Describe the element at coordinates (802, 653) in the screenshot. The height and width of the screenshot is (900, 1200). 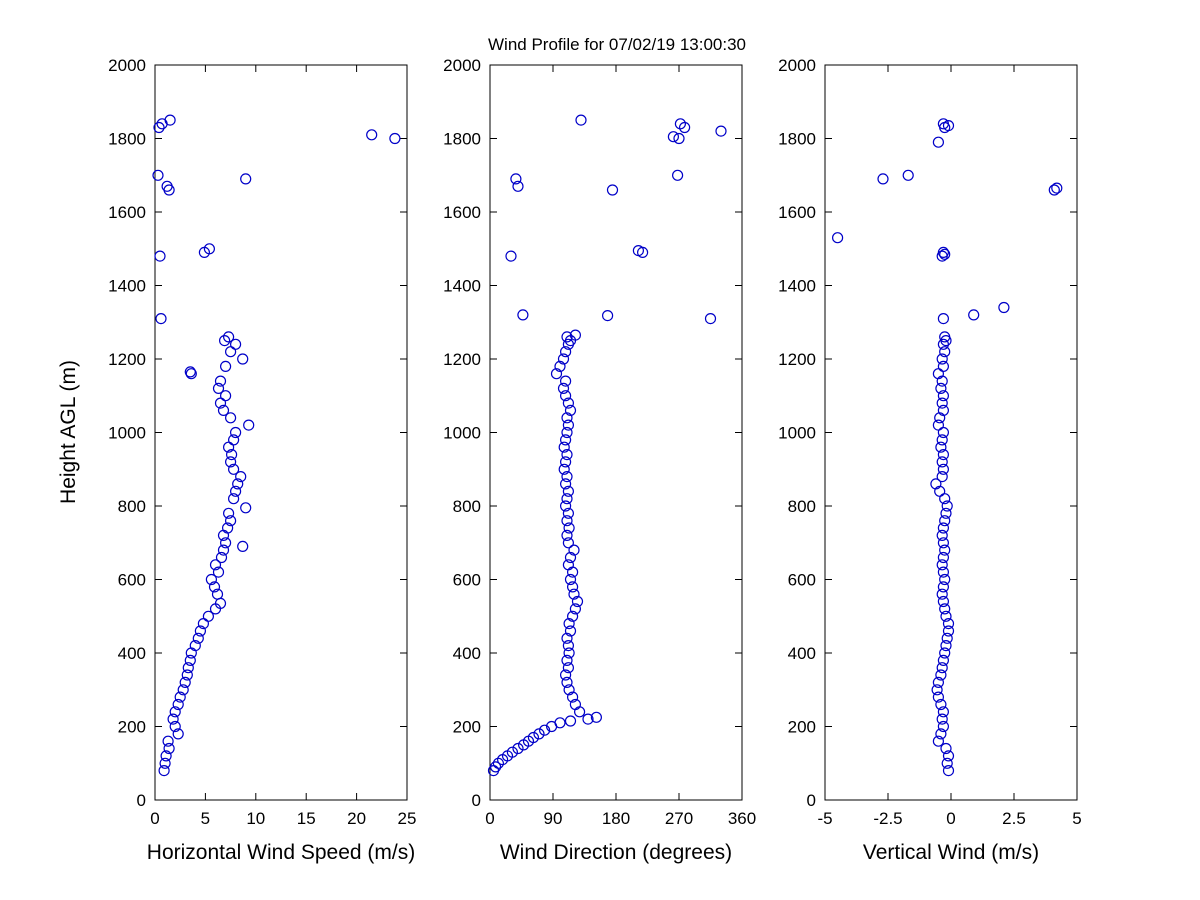
I see `y-tick-label: 400` at that location.